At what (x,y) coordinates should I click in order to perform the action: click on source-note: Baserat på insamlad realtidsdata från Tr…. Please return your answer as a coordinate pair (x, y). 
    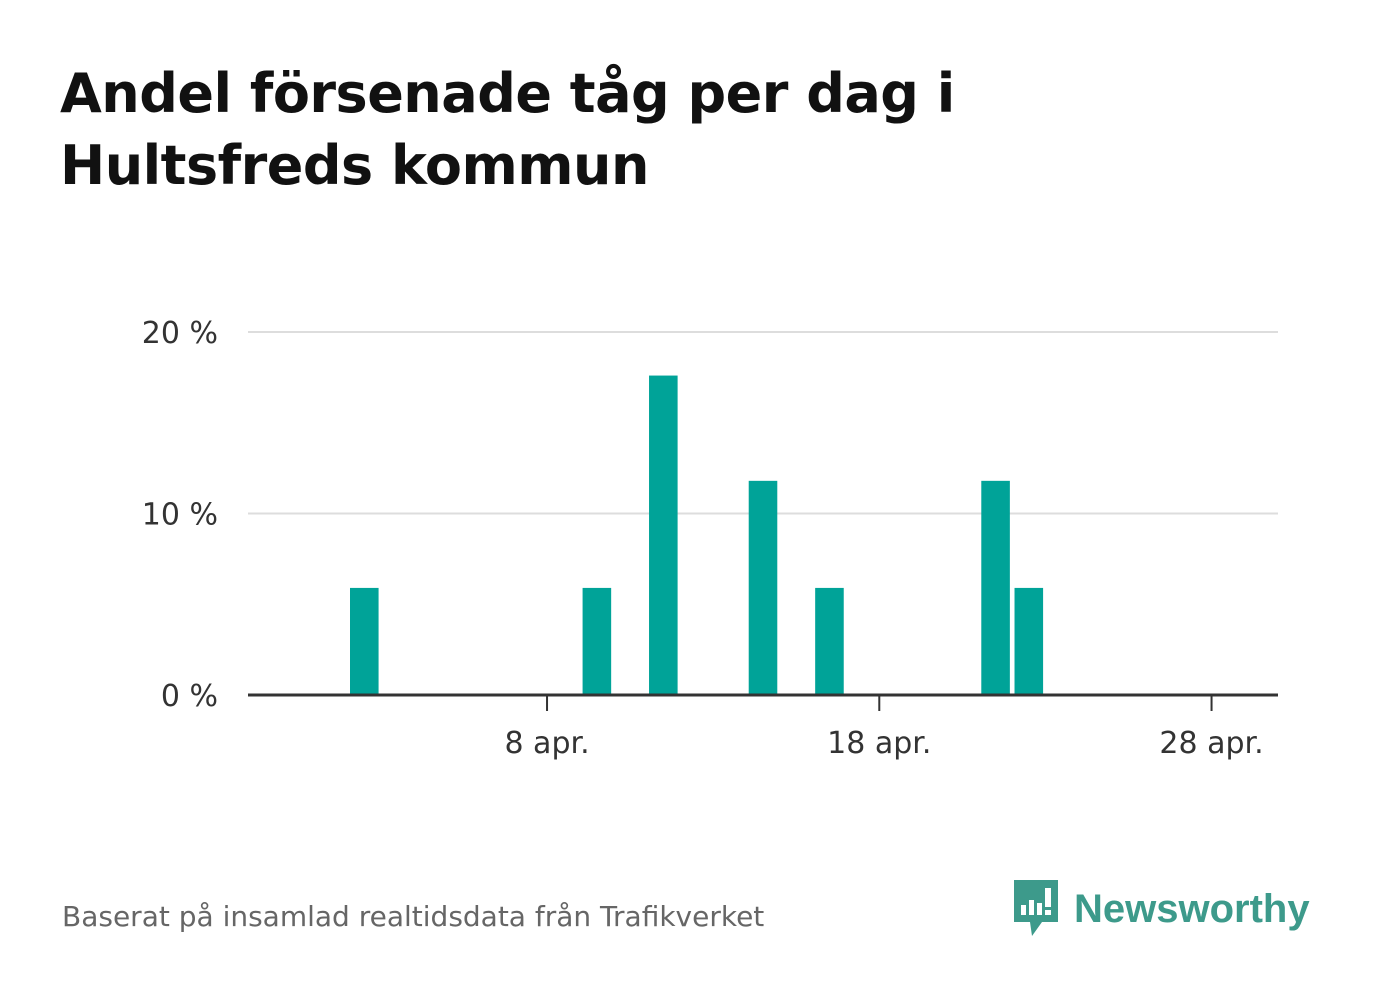
    Looking at the image, I should click on (413, 916).